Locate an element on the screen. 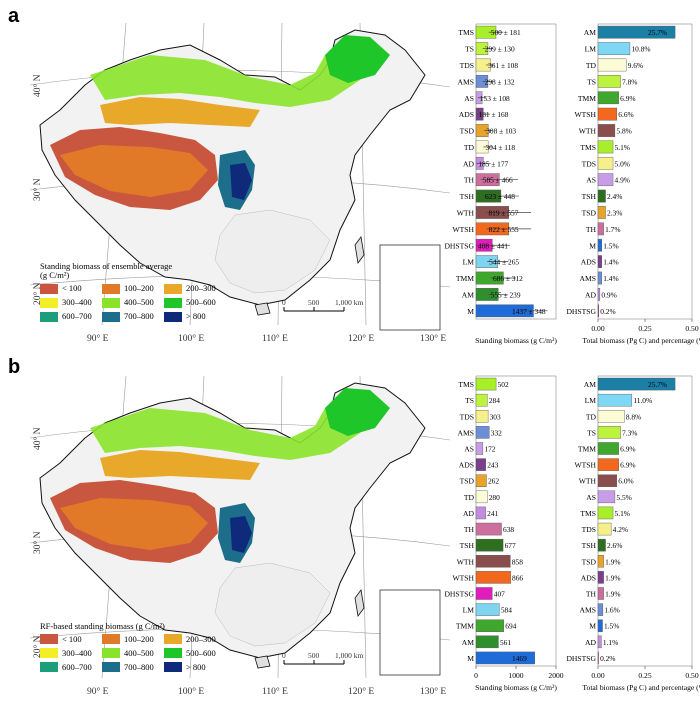  region-northwest-b is located at coordinates (180, 465).